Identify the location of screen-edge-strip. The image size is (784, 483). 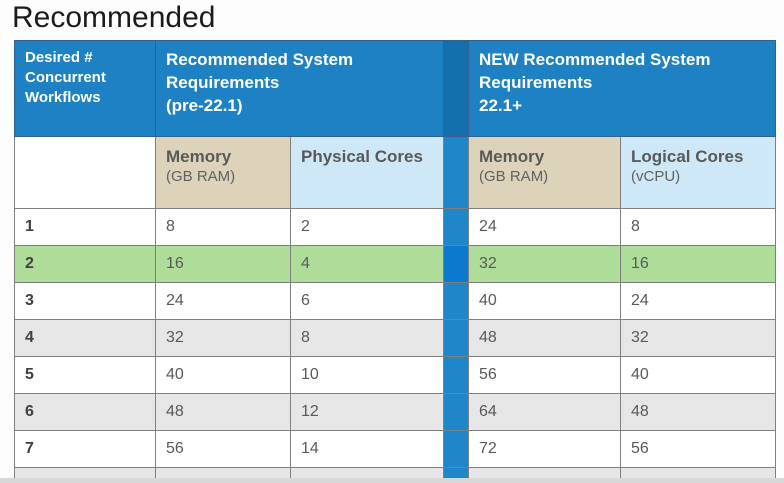
(392, 480).